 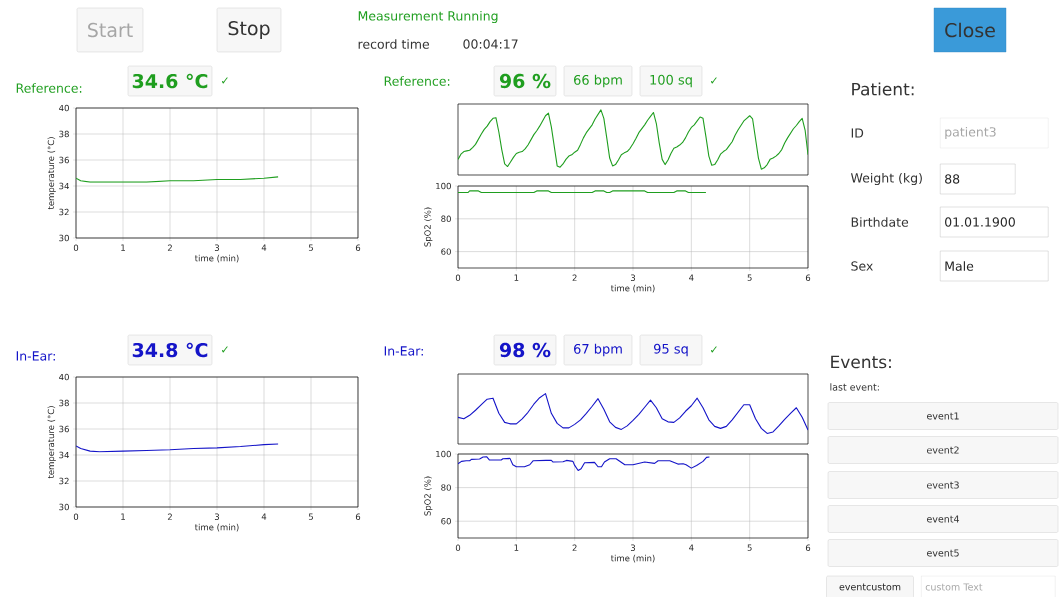 I want to click on text: Stop, so click(x=249, y=30).